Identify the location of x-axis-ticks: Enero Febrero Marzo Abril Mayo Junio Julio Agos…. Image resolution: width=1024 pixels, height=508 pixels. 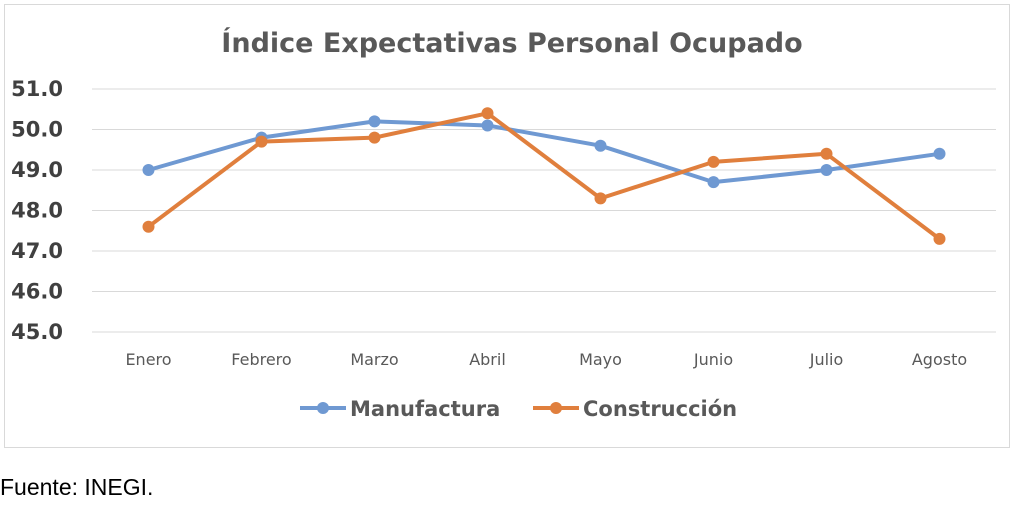
(546, 359).